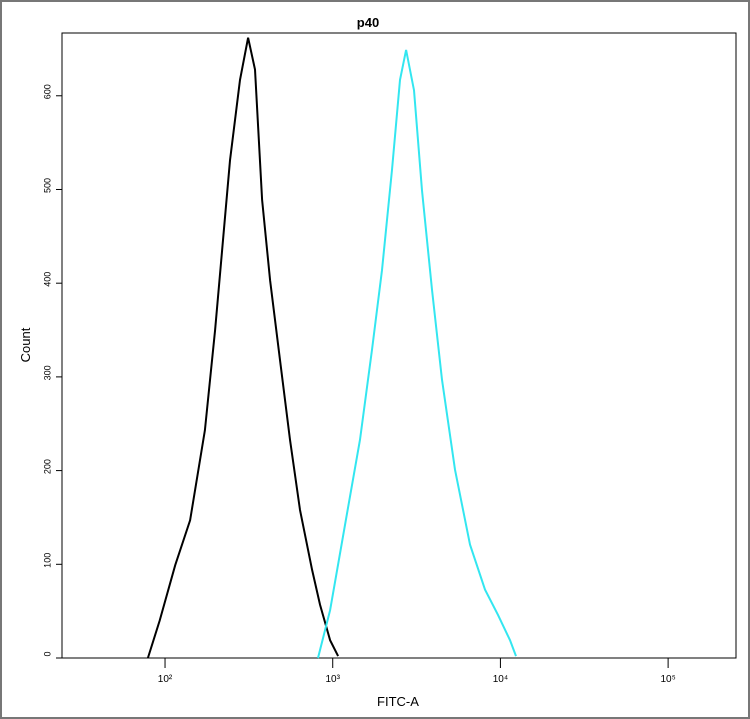  Describe the element at coordinates (165, 679) in the screenshot. I see `x-tick-label: 10²` at that location.